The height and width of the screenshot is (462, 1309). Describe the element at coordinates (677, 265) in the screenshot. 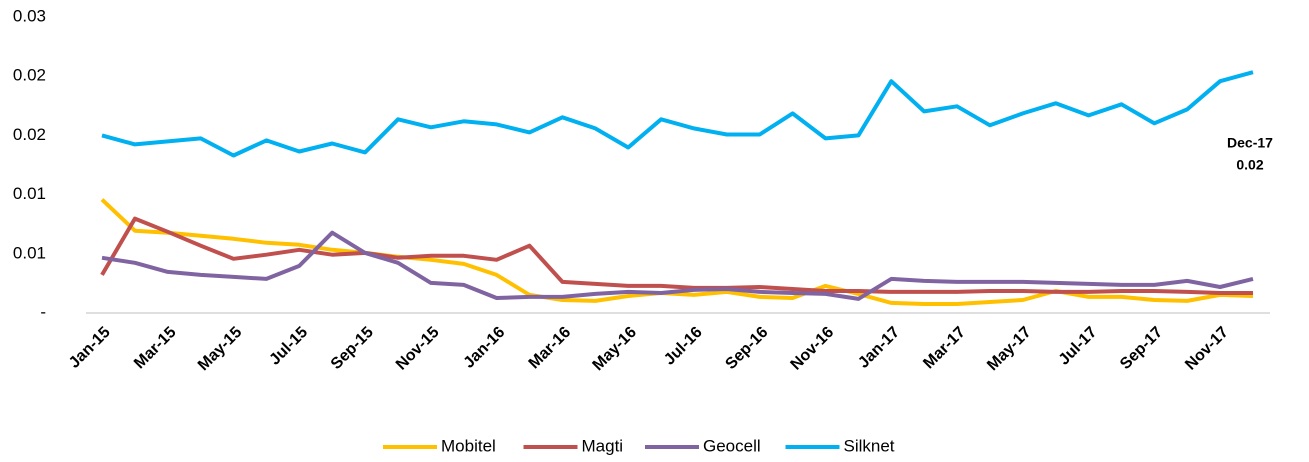

I see `series-line` at that location.